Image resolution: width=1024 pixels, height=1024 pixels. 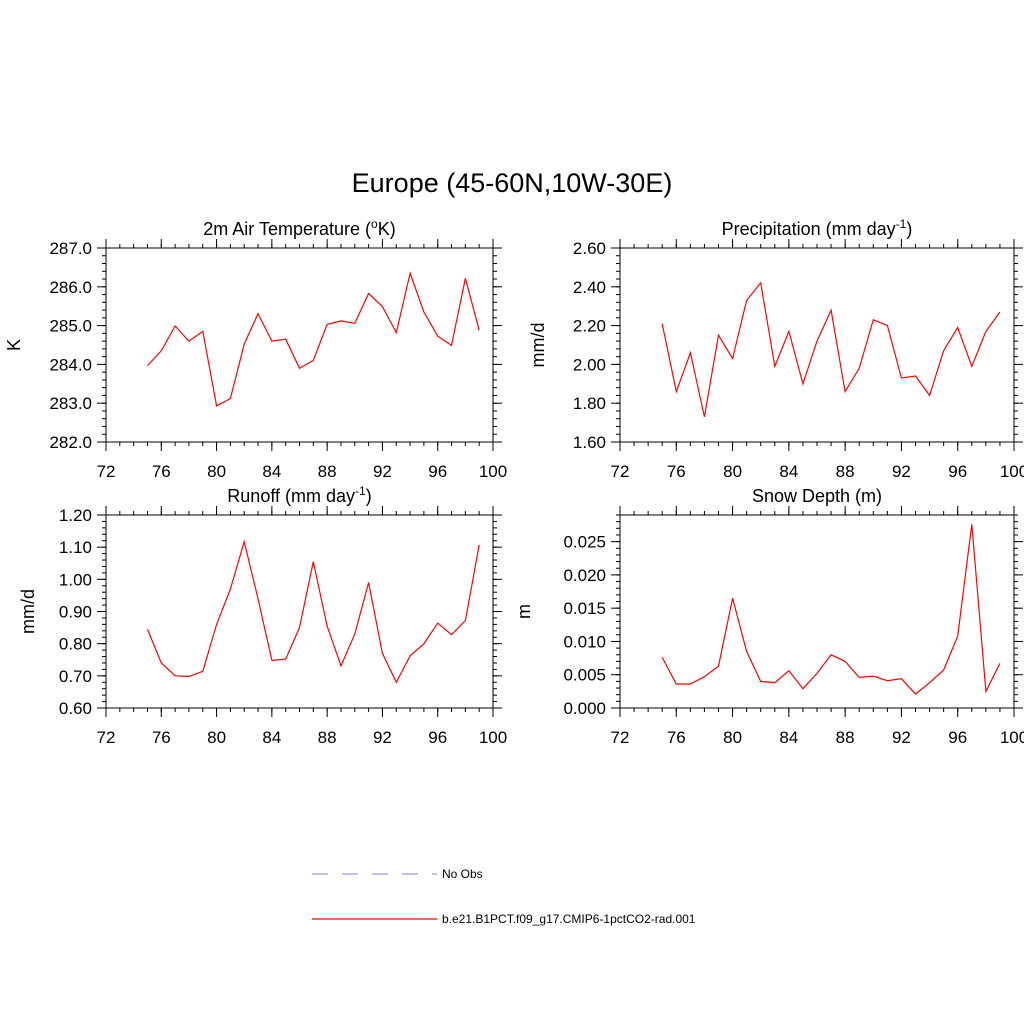 What do you see at coordinates (524, 611) in the screenshot?
I see `y-axis-label: m` at bounding box center [524, 611].